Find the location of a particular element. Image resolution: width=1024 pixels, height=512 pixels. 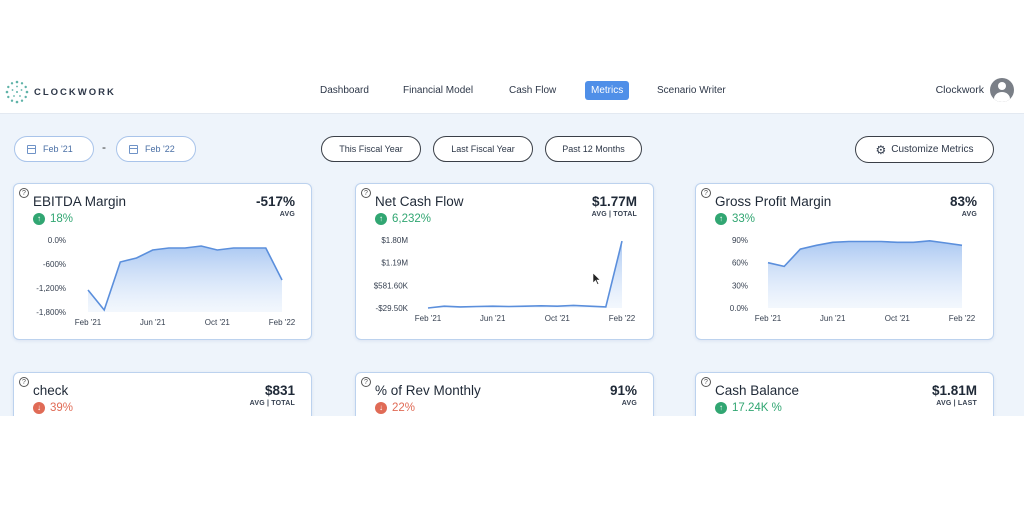

date-to-picker: Feb '22 is located at coordinates (156, 149).